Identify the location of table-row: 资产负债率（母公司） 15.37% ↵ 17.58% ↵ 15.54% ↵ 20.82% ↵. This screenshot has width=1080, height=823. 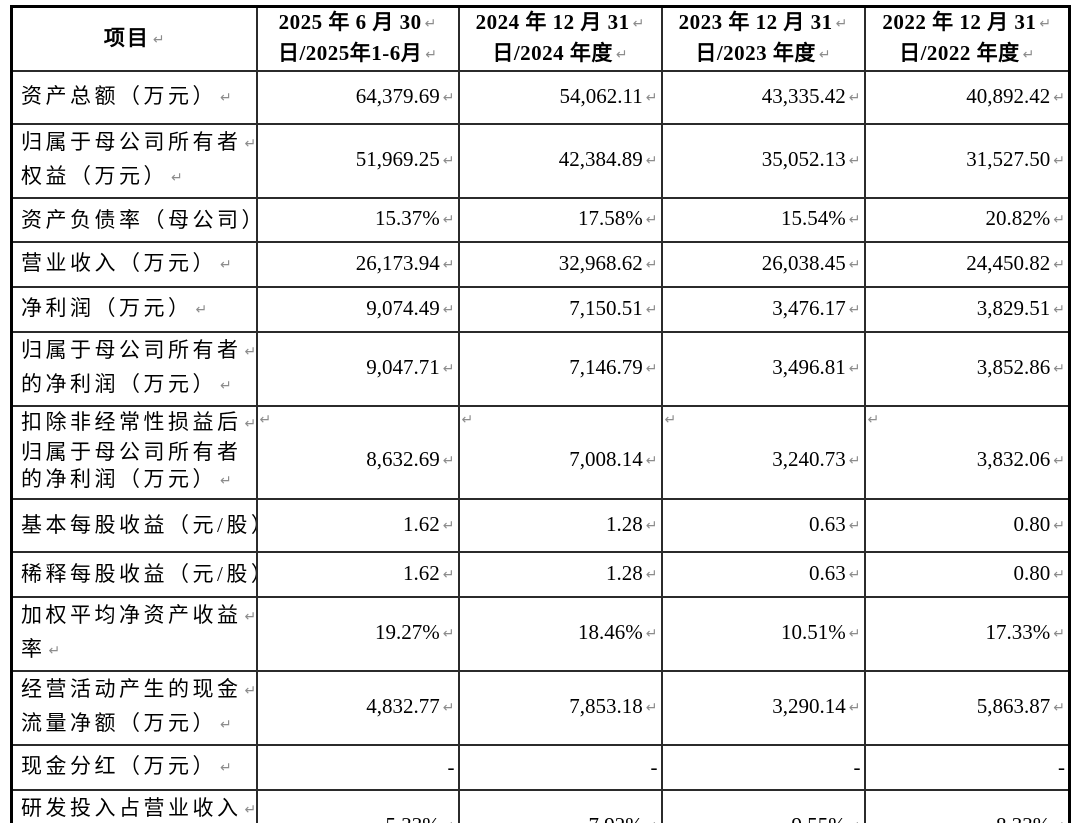
(540, 220).